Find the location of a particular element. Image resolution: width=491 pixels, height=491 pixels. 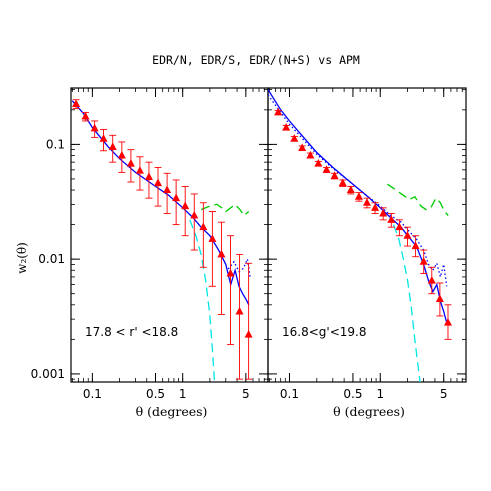

left-x-tick-label: 5 is located at coordinates (246, 394).